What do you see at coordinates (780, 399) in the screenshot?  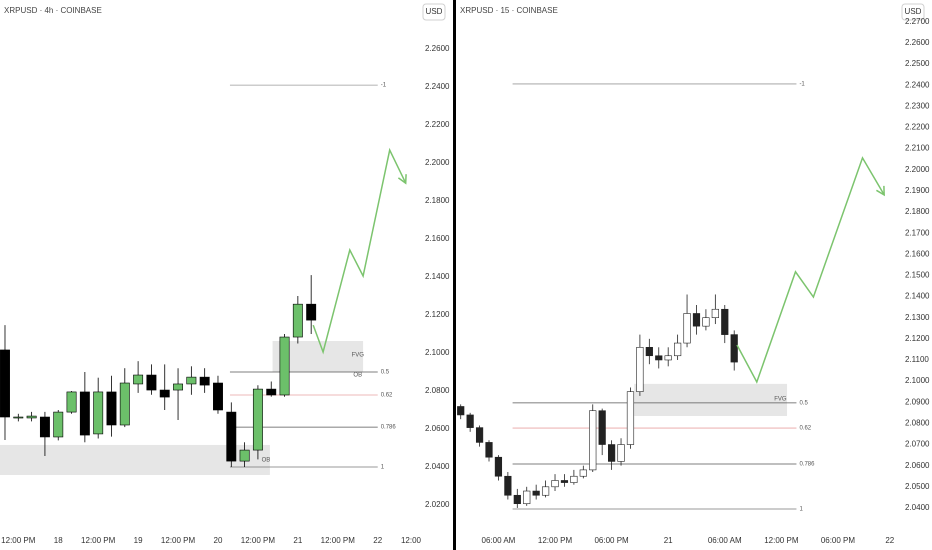 I see `annotation: FVG` at bounding box center [780, 399].